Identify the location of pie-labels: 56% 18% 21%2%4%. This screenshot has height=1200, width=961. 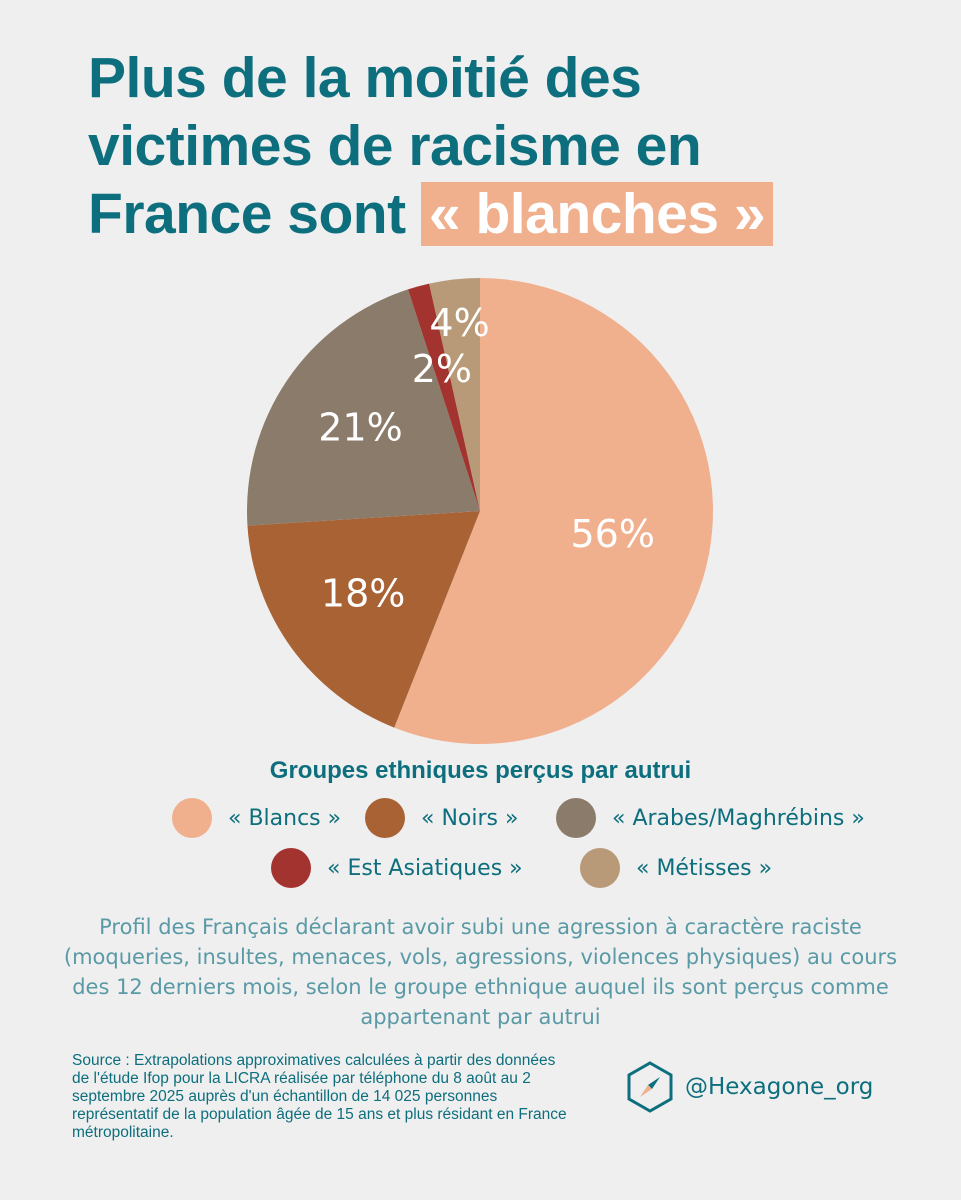
(486, 458).